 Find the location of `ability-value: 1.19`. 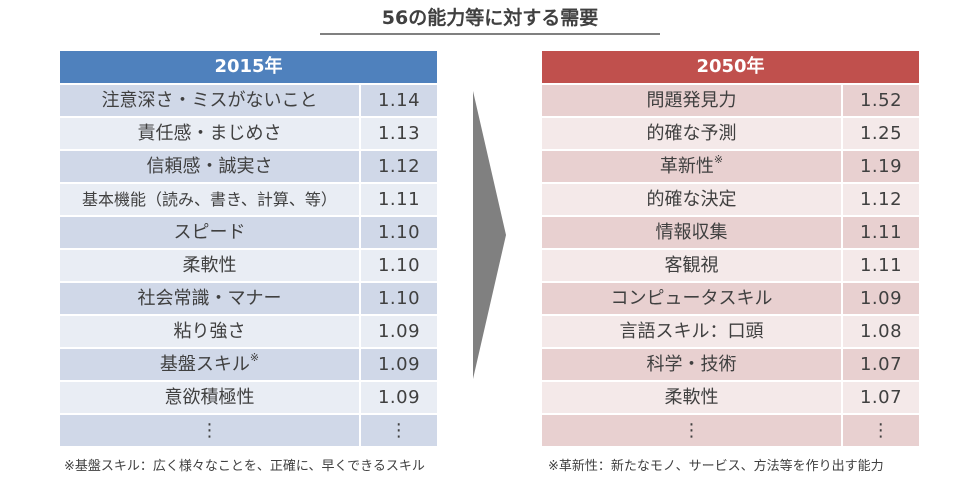

ability-value: 1.19 is located at coordinates (881, 166).